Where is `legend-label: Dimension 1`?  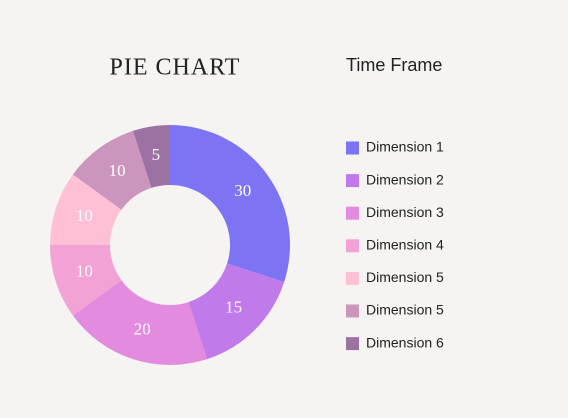
legend-label: Dimension 1 is located at coordinates (405, 147).